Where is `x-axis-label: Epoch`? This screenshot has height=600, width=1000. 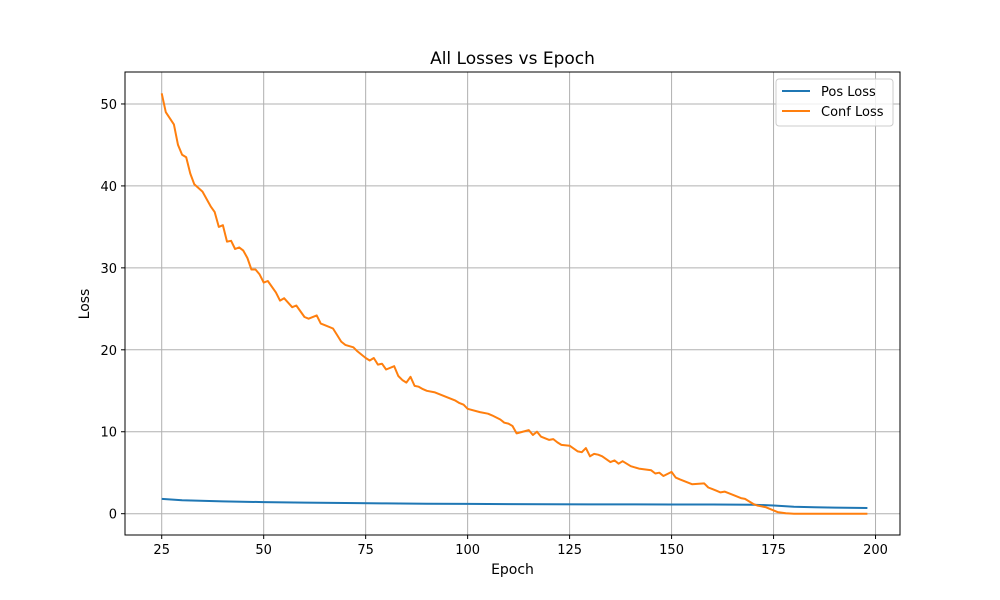
x-axis-label: Epoch is located at coordinates (512, 570).